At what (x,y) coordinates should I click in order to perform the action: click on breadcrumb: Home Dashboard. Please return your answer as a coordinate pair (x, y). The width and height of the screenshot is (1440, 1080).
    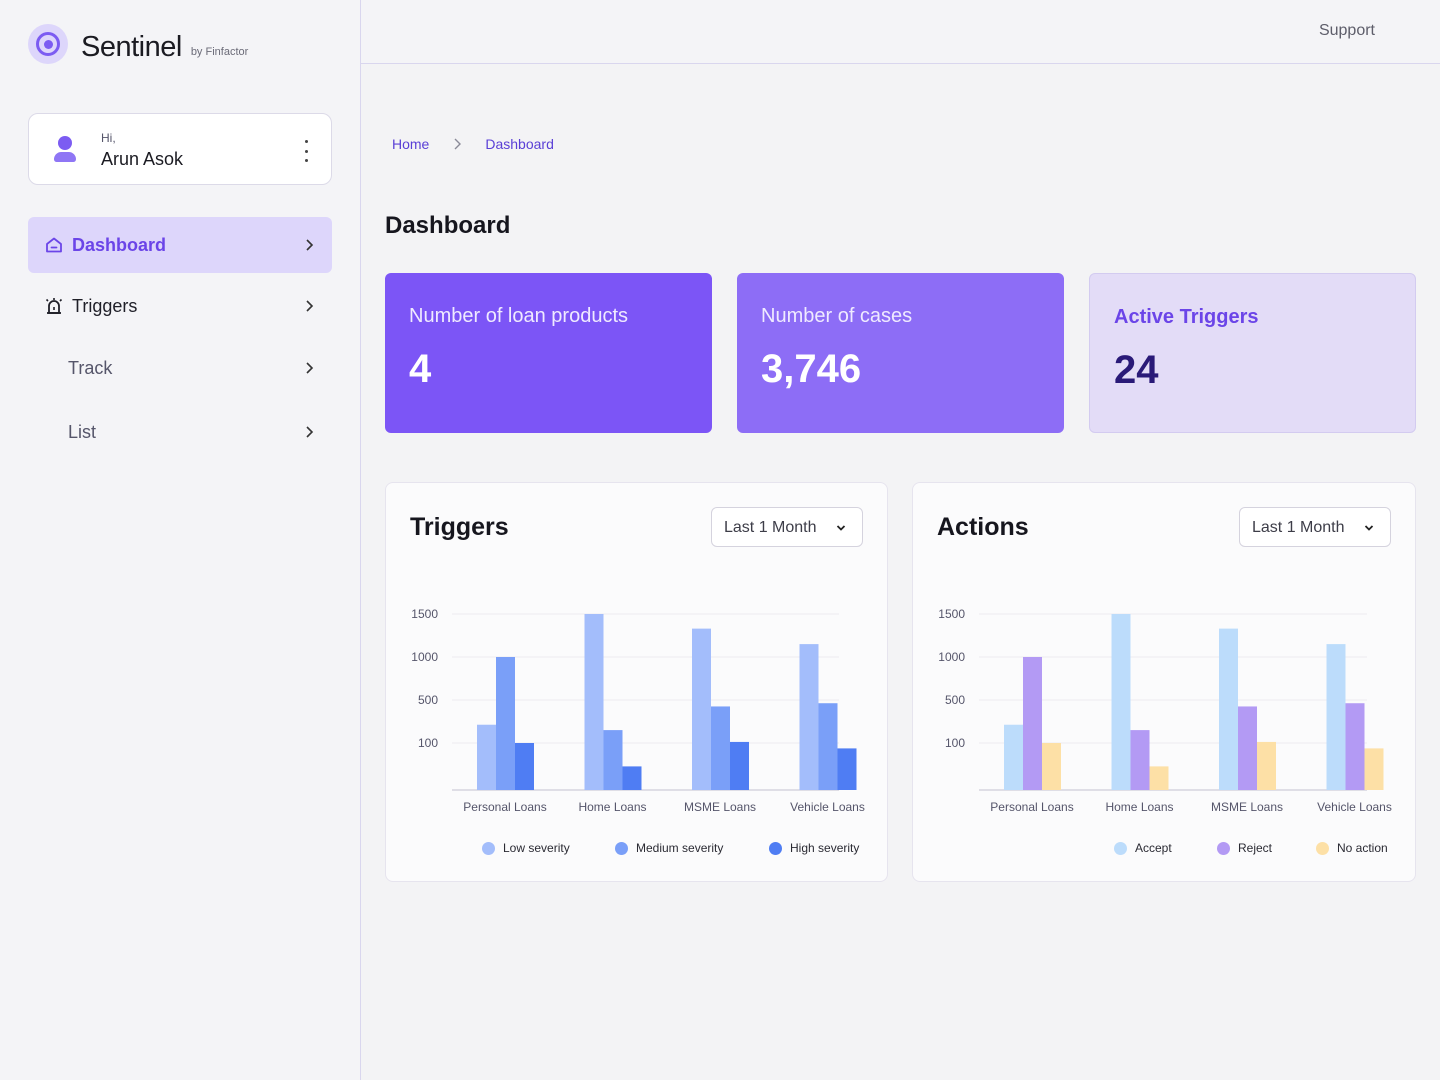
    Looking at the image, I should click on (473, 144).